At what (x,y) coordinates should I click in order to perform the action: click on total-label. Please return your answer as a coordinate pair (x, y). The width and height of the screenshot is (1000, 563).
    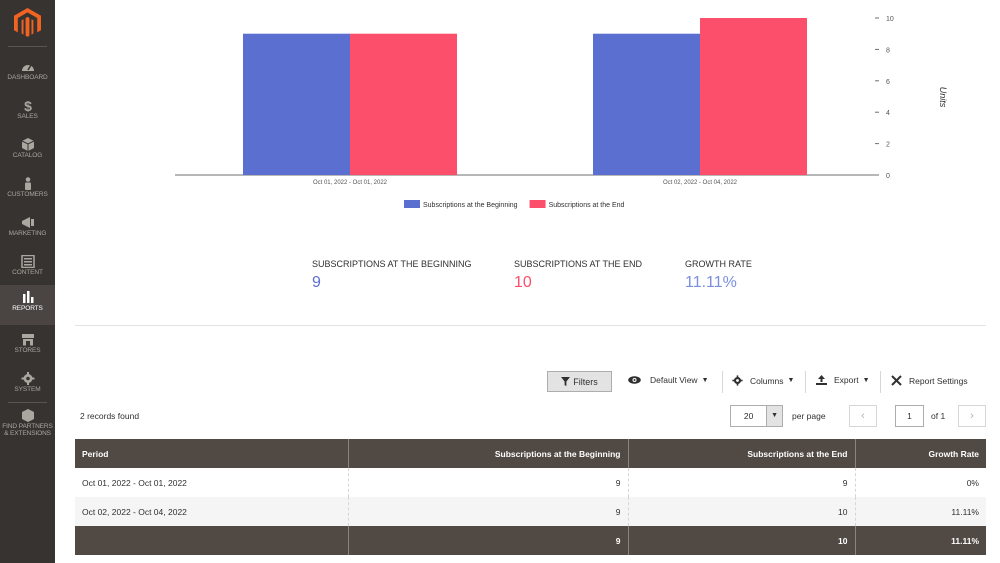
    Looking at the image, I should click on (212, 540).